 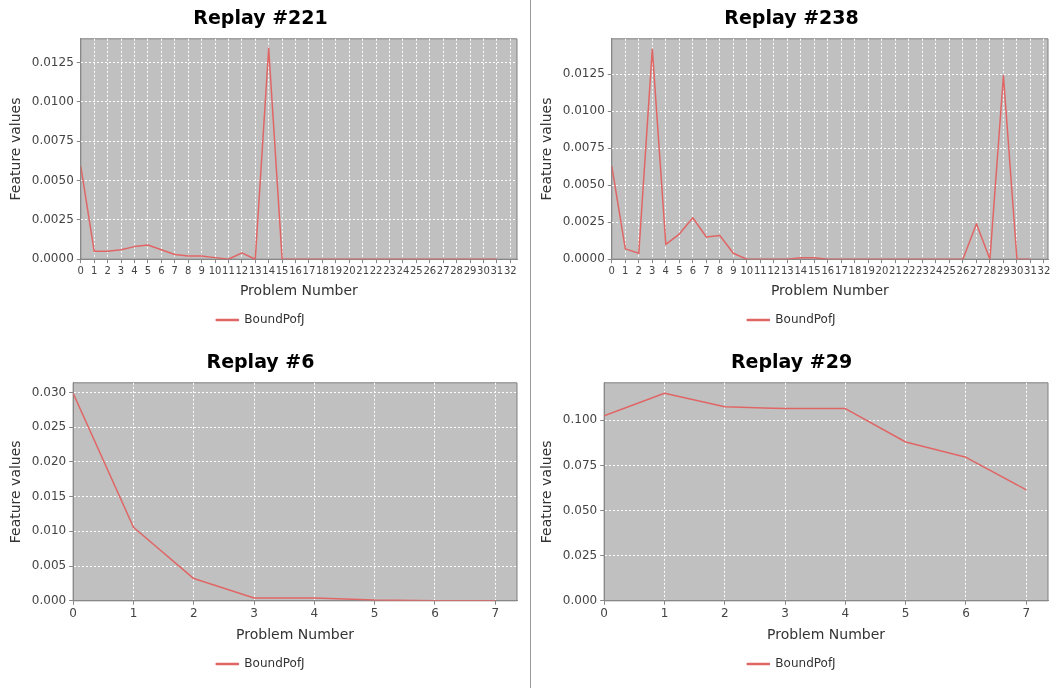 What do you see at coordinates (269, 270) in the screenshot?
I see `x-tick-label: 14` at bounding box center [269, 270].